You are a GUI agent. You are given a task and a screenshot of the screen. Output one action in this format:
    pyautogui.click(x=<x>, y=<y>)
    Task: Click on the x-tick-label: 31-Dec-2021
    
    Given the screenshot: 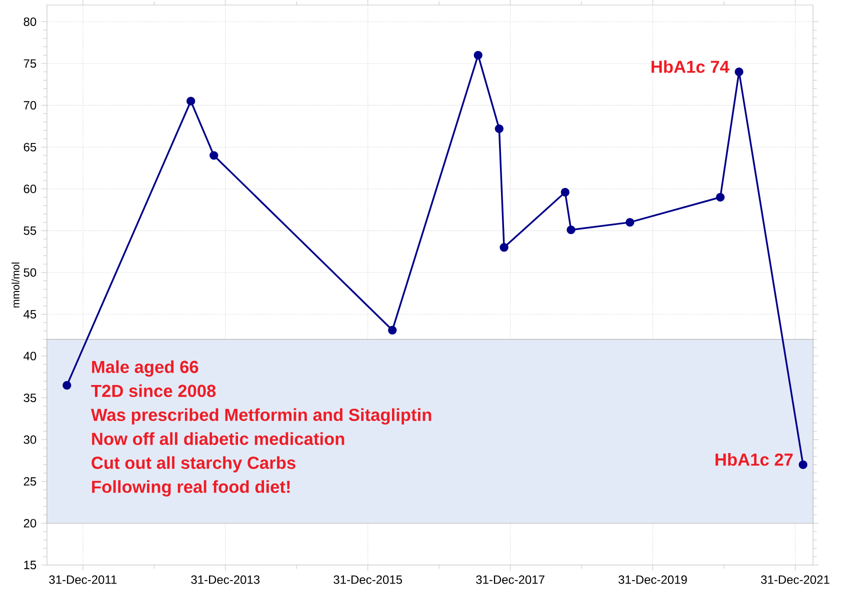 What is the action you would take?
    pyautogui.click(x=795, y=579)
    